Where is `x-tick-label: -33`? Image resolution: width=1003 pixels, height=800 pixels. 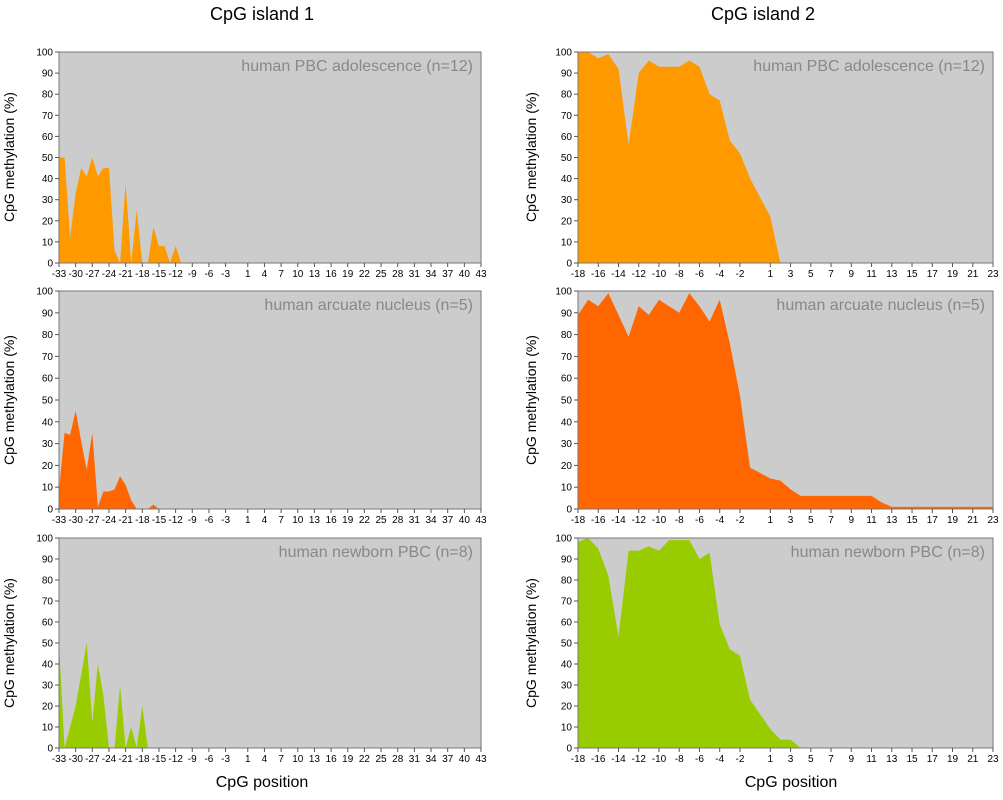 x-tick-label: -33 is located at coordinates (59, 274).